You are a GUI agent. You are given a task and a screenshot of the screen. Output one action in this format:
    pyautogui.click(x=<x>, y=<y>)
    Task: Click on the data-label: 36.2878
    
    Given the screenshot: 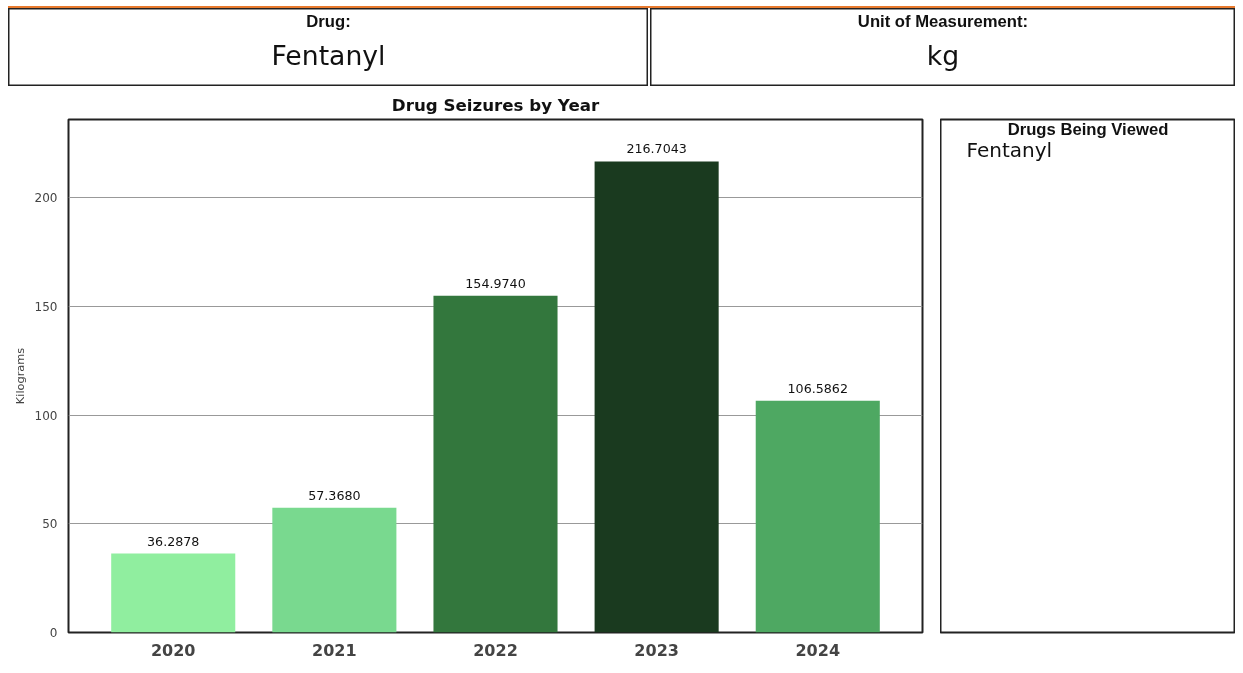 What is the action you would take?
    pyautogui.click(x=173, y=541)
    